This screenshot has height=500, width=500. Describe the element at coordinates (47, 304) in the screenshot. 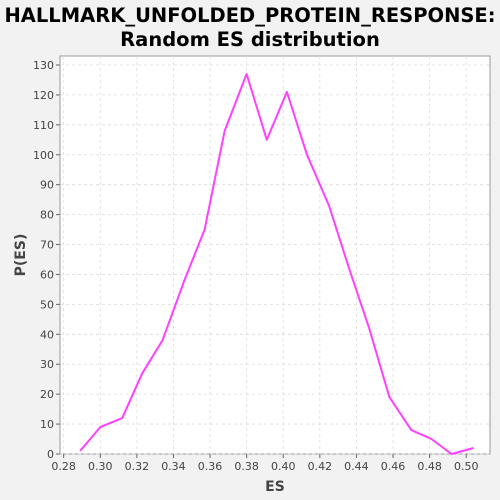

I see `y-tick-label: 50` at that location.